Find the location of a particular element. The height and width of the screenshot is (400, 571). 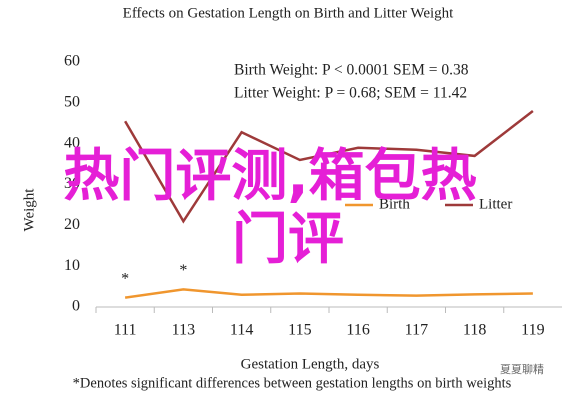

overlay-text: 热门评测,箱包热 is located at coordinates (269, 176).